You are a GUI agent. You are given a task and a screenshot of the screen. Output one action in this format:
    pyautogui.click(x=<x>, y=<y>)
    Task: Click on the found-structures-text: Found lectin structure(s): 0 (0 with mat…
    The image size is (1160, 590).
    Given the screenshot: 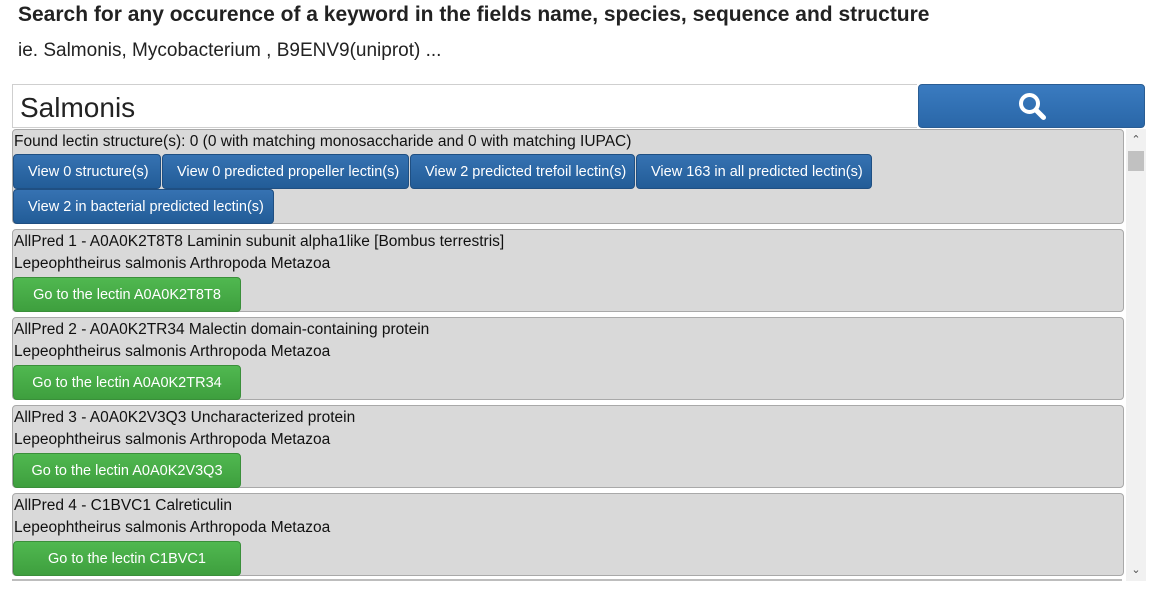 What is the action you would take?
    pyautogui.click(x=323, y=141)
    